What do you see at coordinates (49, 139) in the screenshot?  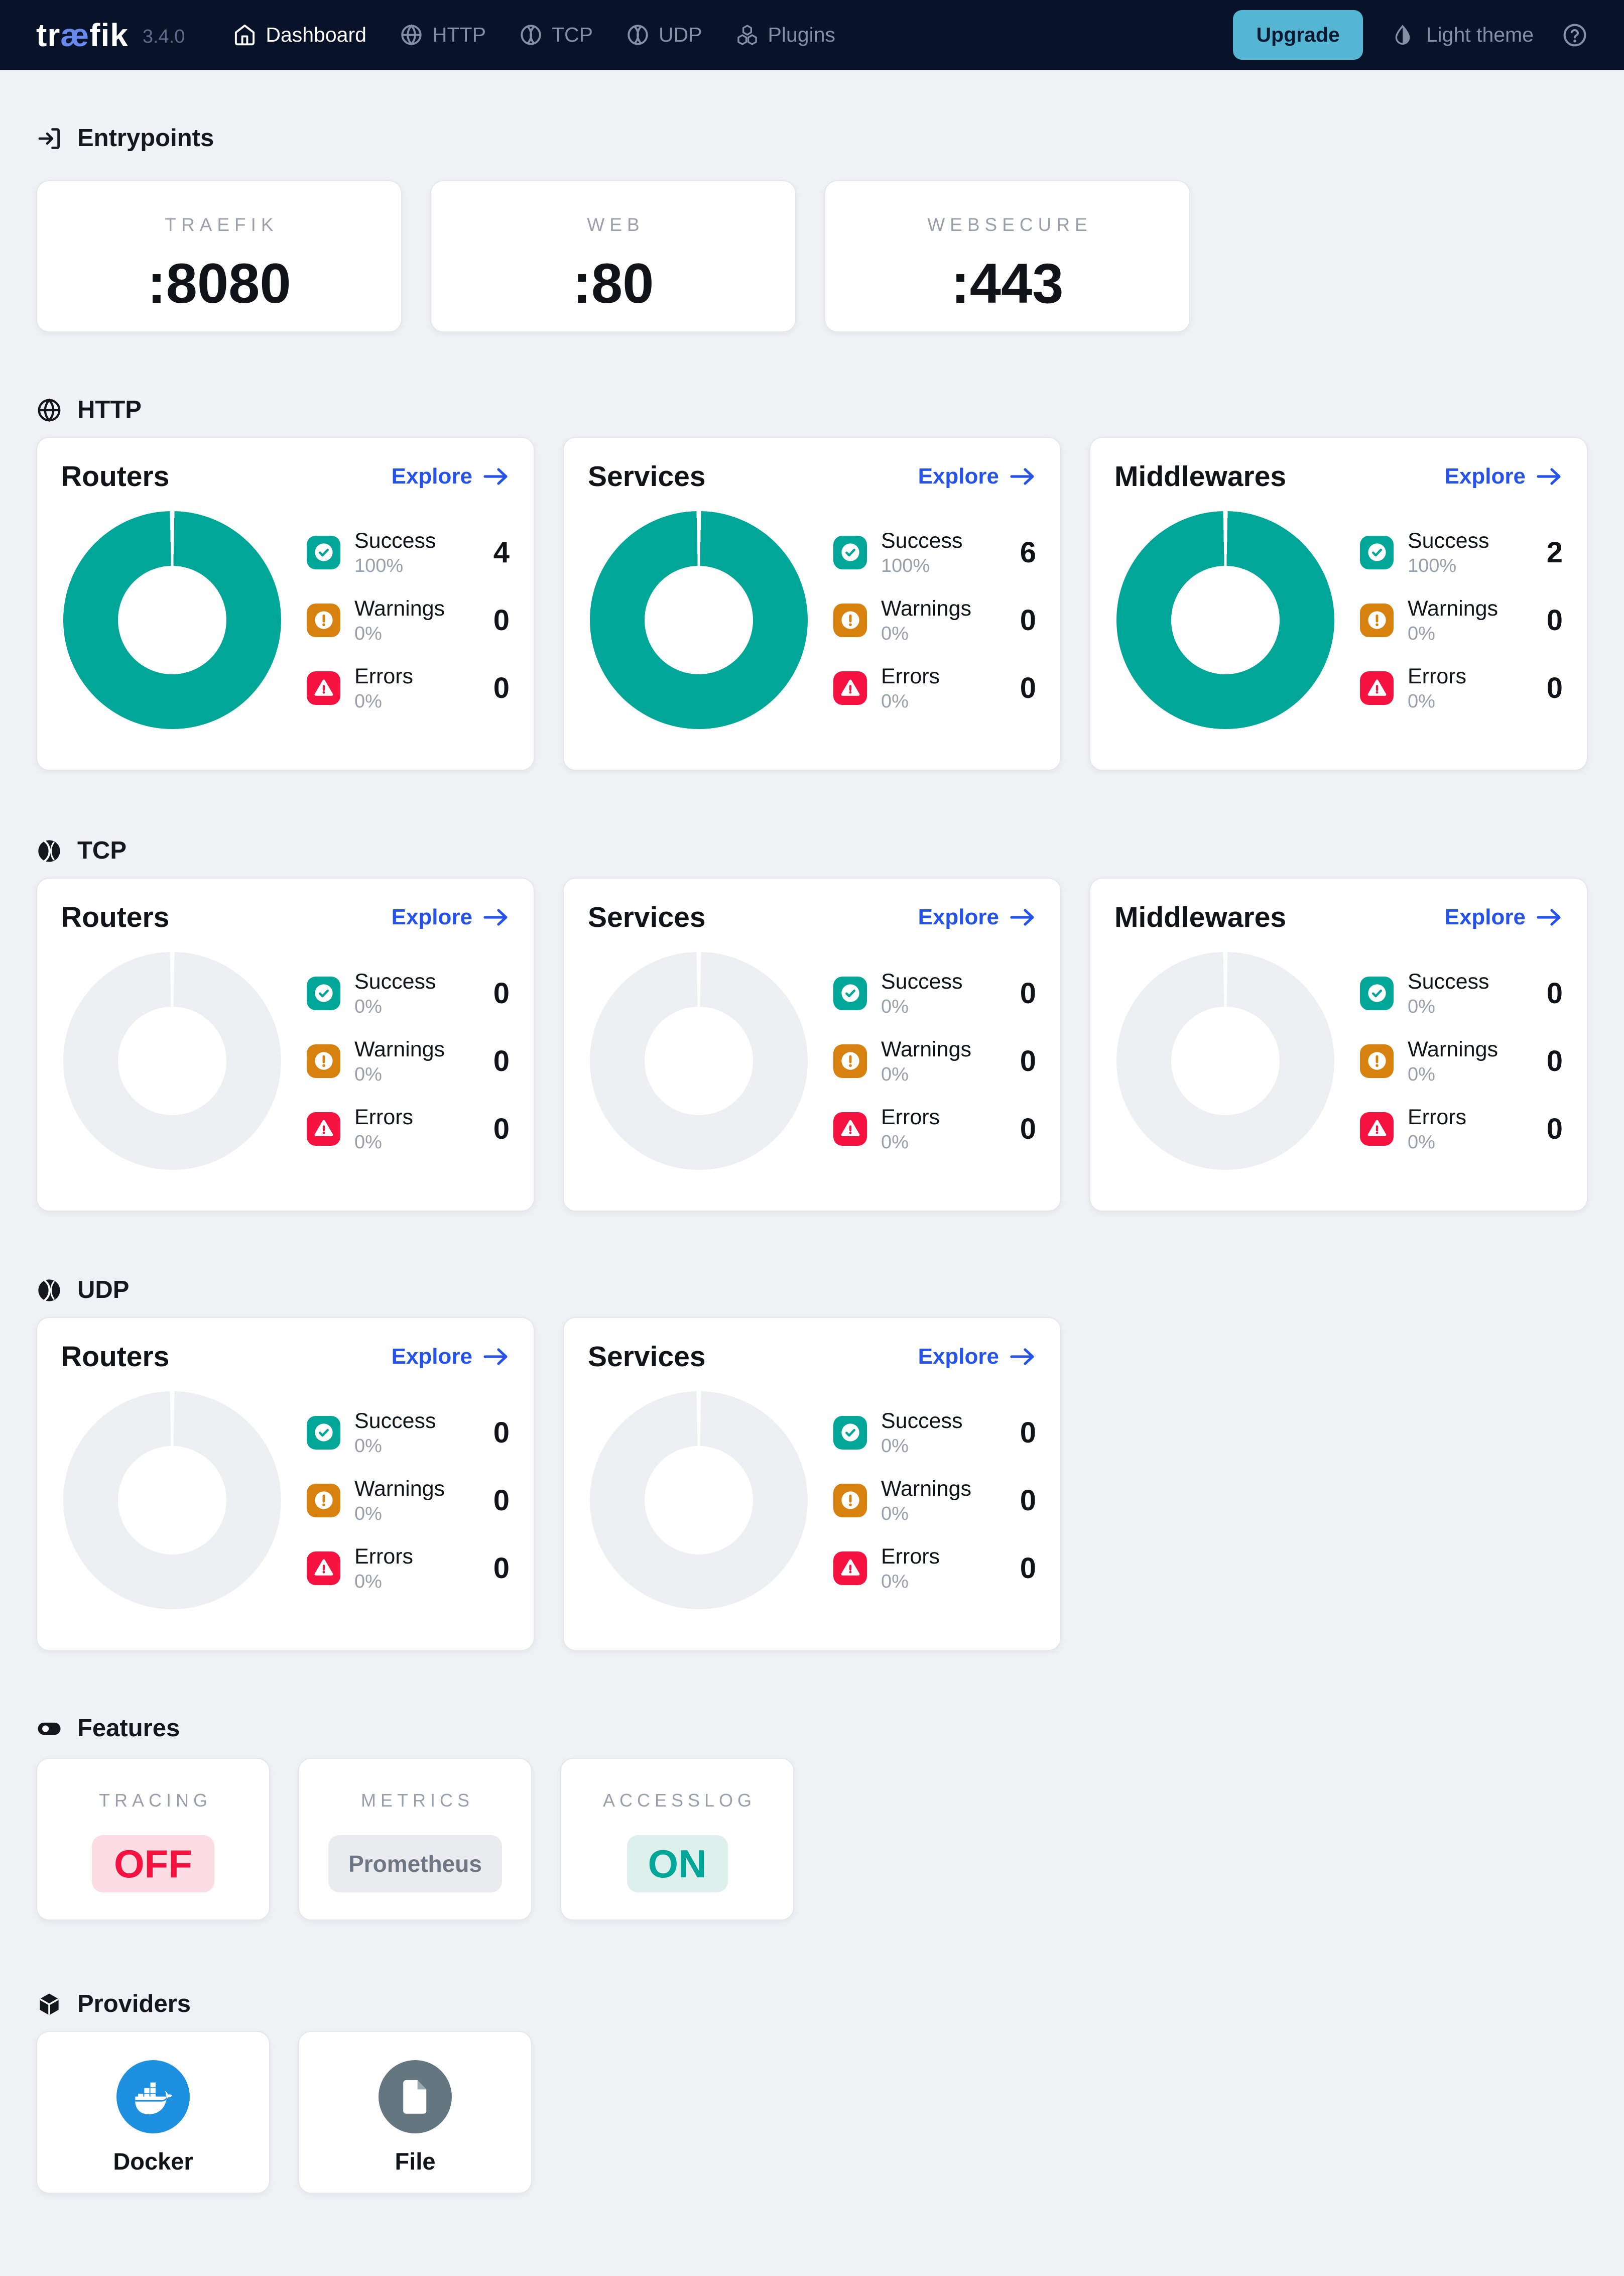 I see `login-icon` at bounding box center [49, 139].